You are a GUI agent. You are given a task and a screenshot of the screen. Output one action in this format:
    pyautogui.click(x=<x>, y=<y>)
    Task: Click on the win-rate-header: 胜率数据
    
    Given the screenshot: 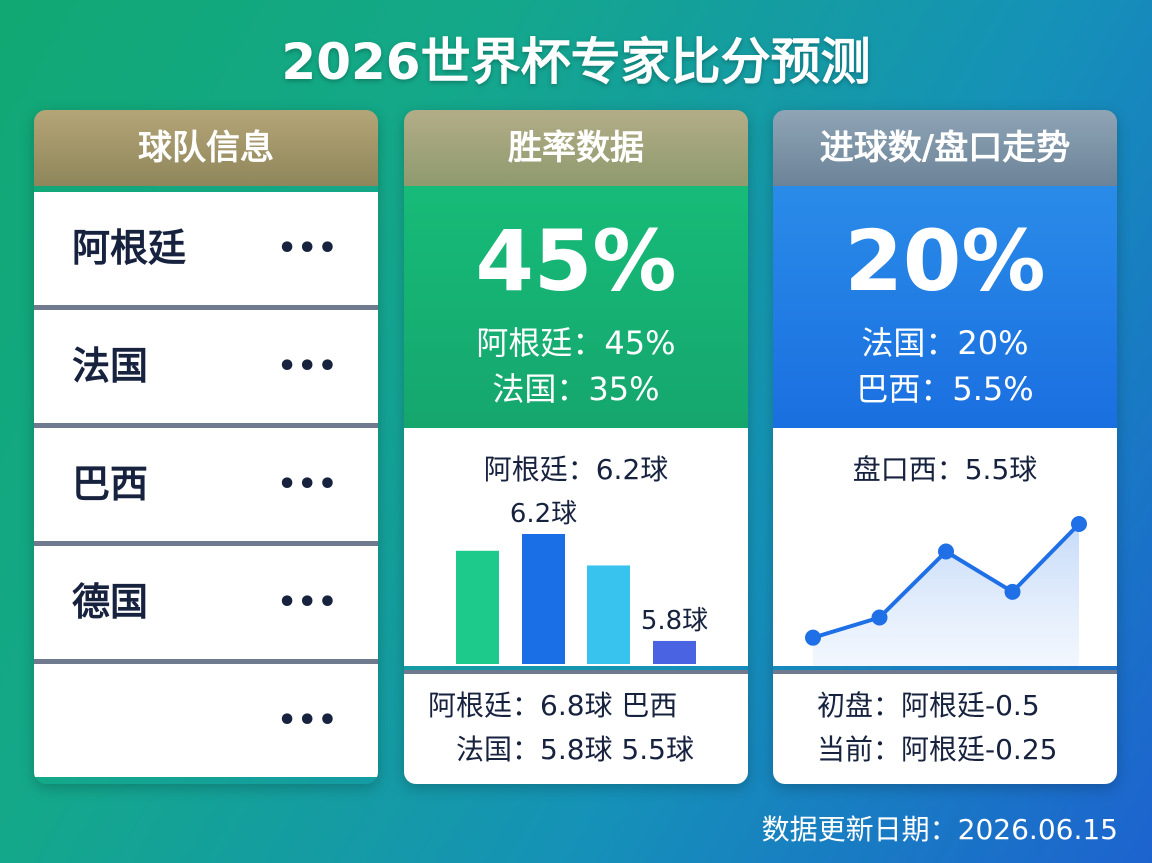 What is the action you would take?
    pyautogui.click(x=576, y=148)
    